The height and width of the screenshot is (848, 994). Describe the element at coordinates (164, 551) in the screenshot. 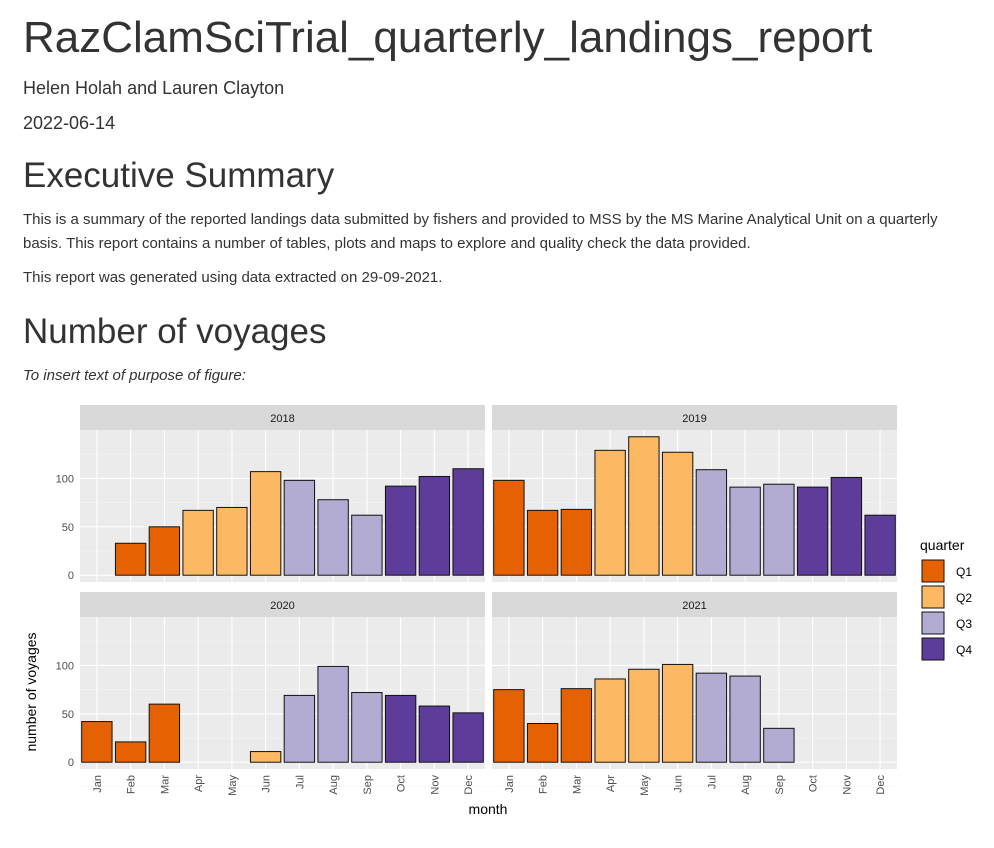

I see `bar-2018-Mar` at that location.